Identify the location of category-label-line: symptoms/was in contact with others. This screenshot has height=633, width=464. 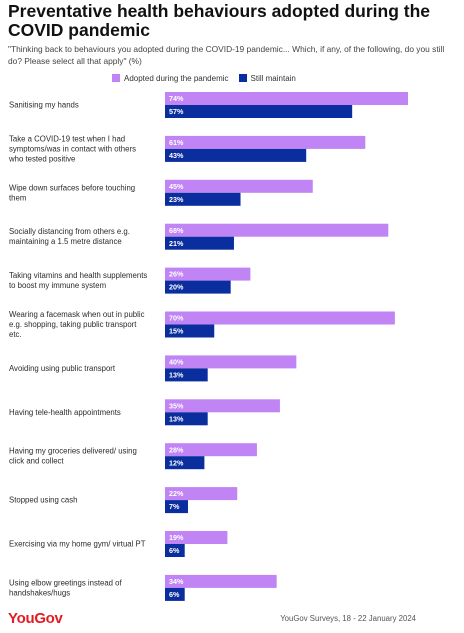
(72, 148).